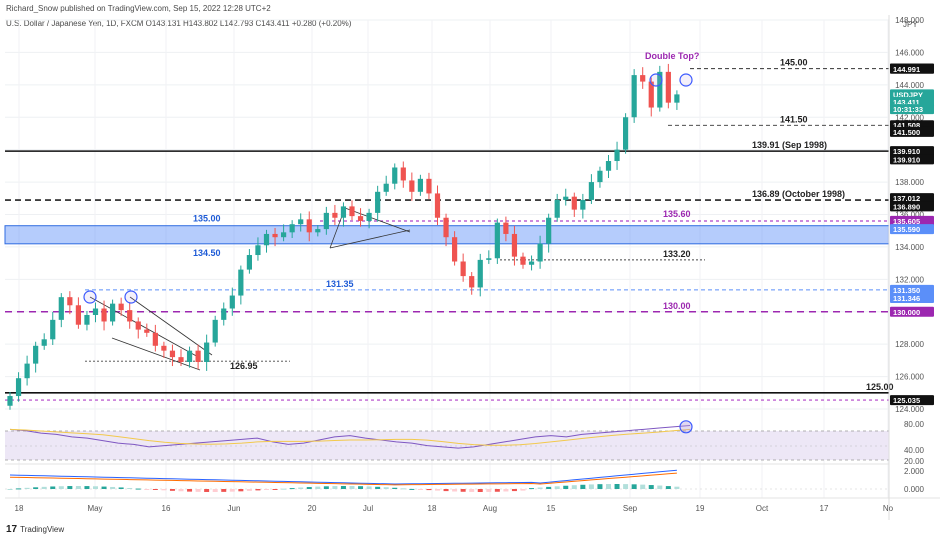 The height and width of the screenshot is (539, 940). I want to click on price-tag-label: 131.346, so click(906, 298).